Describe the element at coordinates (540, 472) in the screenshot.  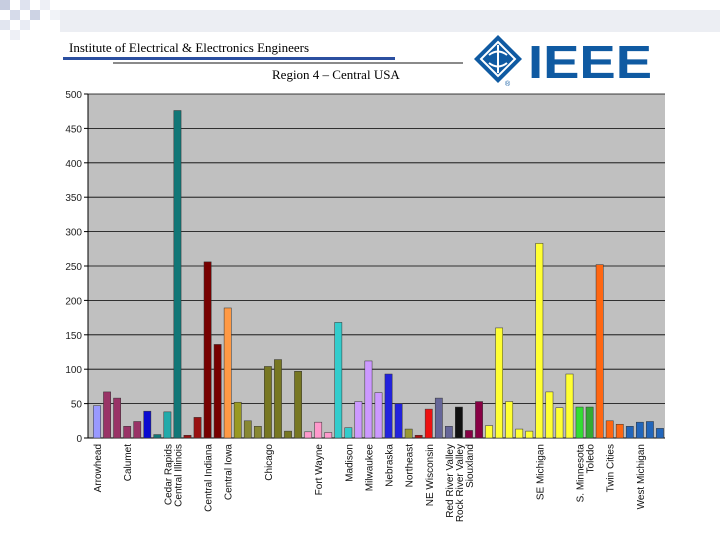
I see `x-category-label: SE Michigan` at that location.